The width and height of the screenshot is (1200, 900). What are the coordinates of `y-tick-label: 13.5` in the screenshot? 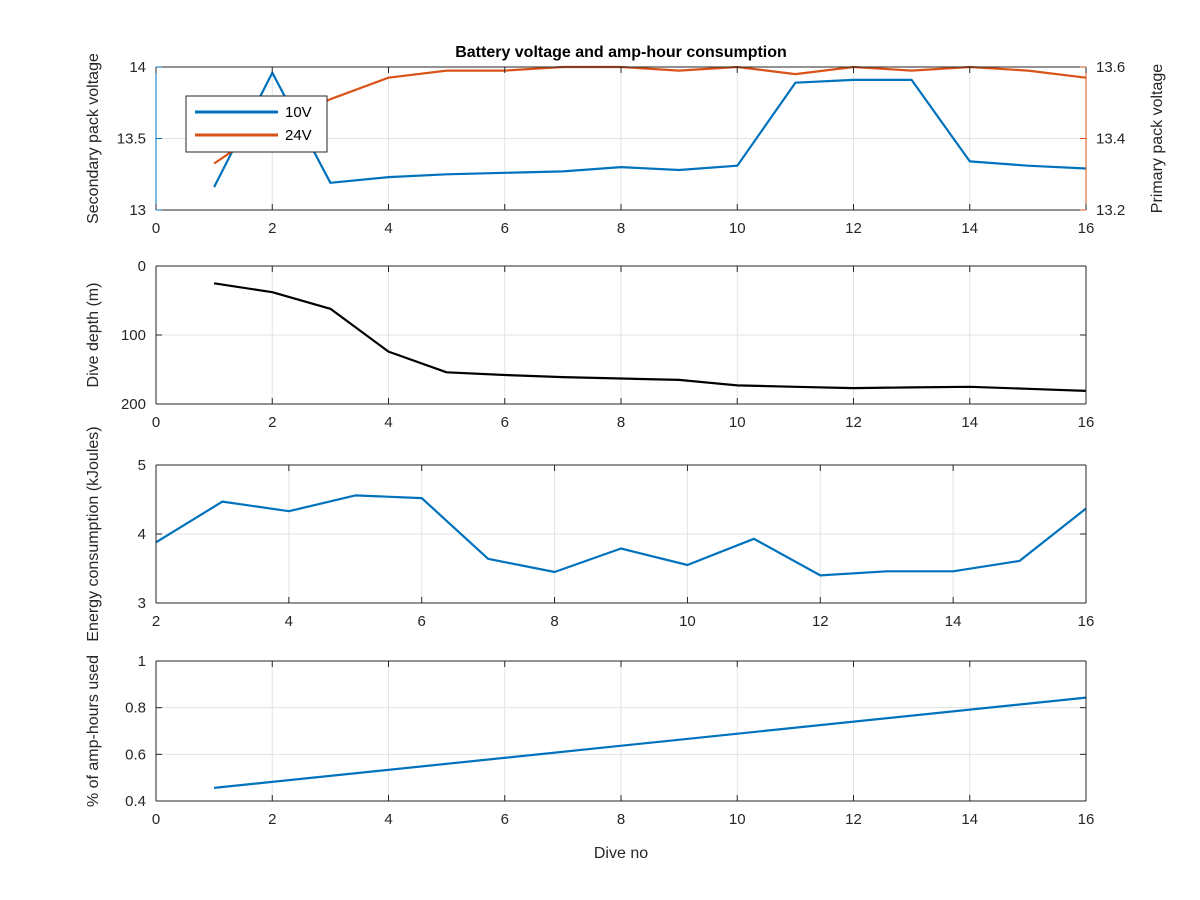 It's located at (131, 139).